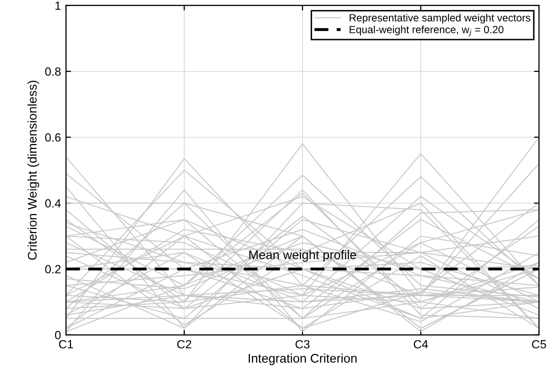 The width and height of the screenshot is (550, 366). What do you see at coordinates (53, 203) in the screenshot?
I see `y-tick-label: 0.4` at bounding box center [53, 203].